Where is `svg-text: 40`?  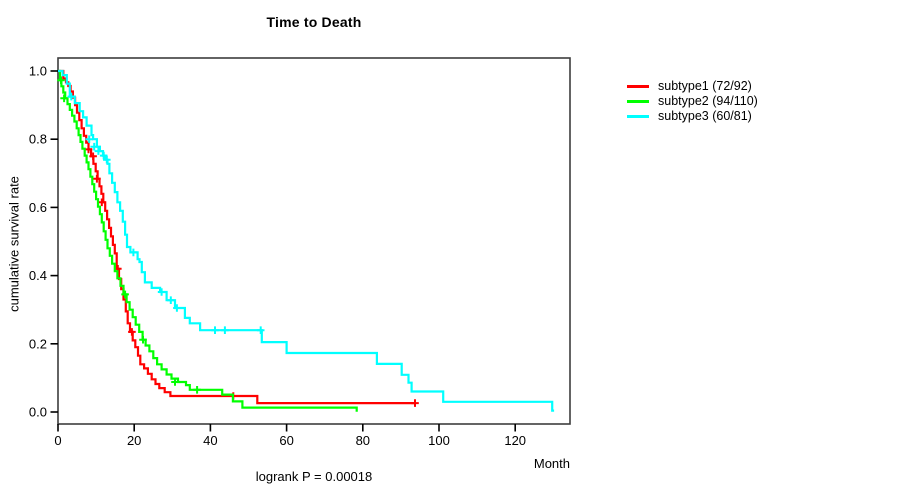 svg-text: 40 is located at coordinates (210, 440).